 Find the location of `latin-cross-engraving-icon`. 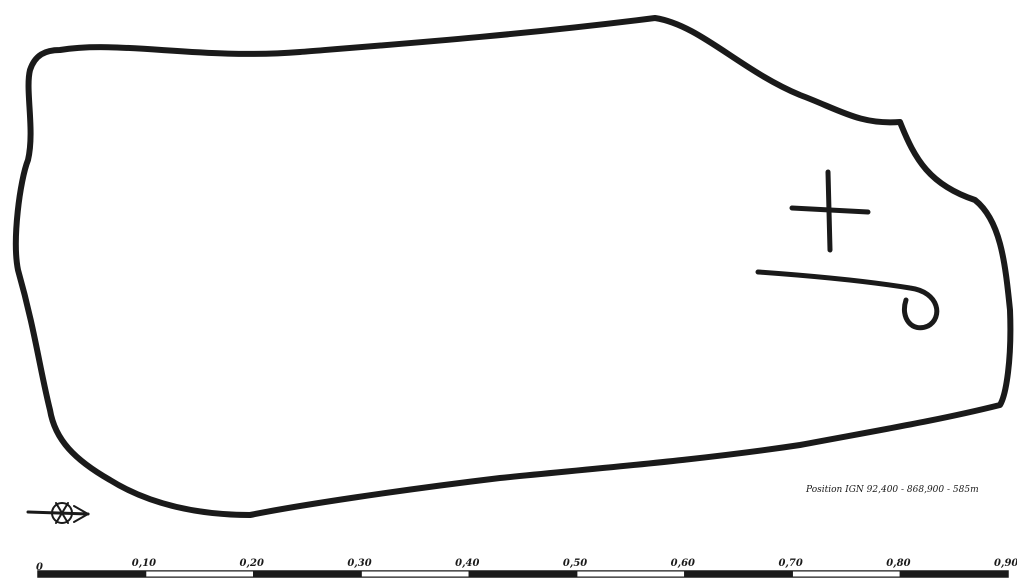

latin-cross-engraving-icon is located at coordinates (830, 211).